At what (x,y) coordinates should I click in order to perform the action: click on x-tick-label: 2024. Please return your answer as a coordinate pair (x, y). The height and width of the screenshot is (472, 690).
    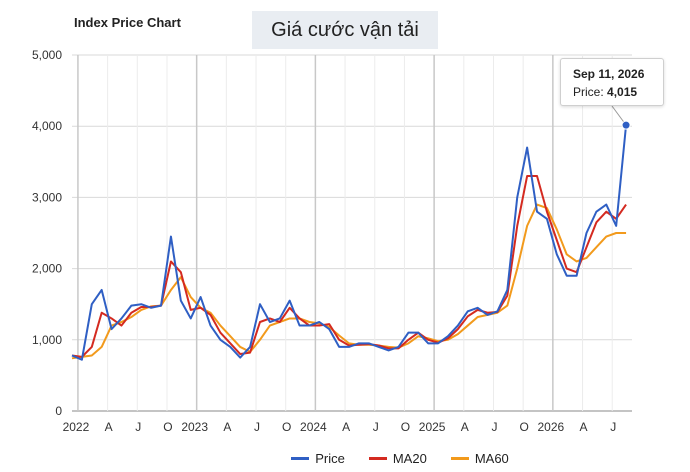
    Looking at the image, I should click on (313, 427).